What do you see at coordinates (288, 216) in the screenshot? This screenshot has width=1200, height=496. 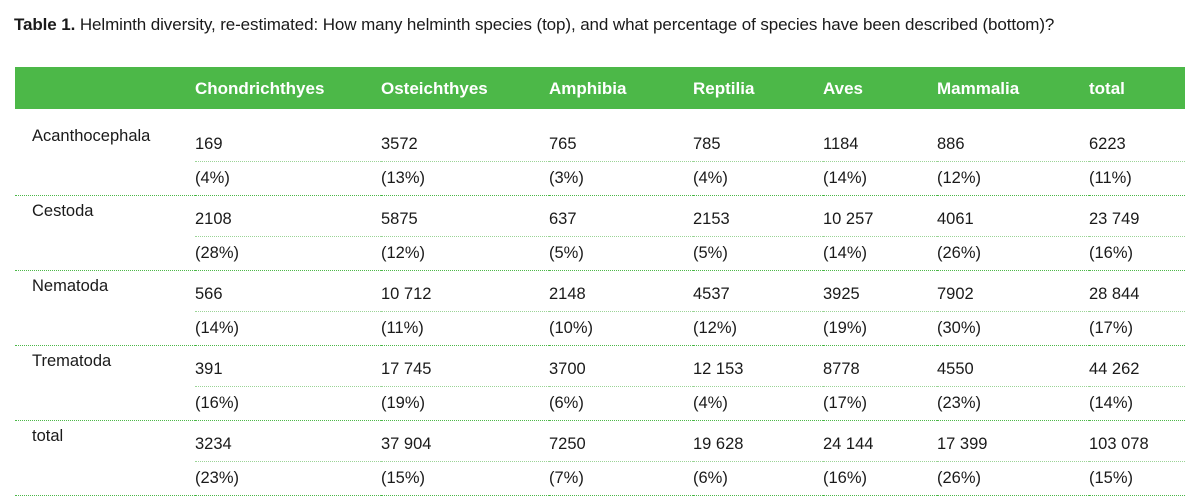 I see `count-cell: 2108` at bounding box center [288, 216].